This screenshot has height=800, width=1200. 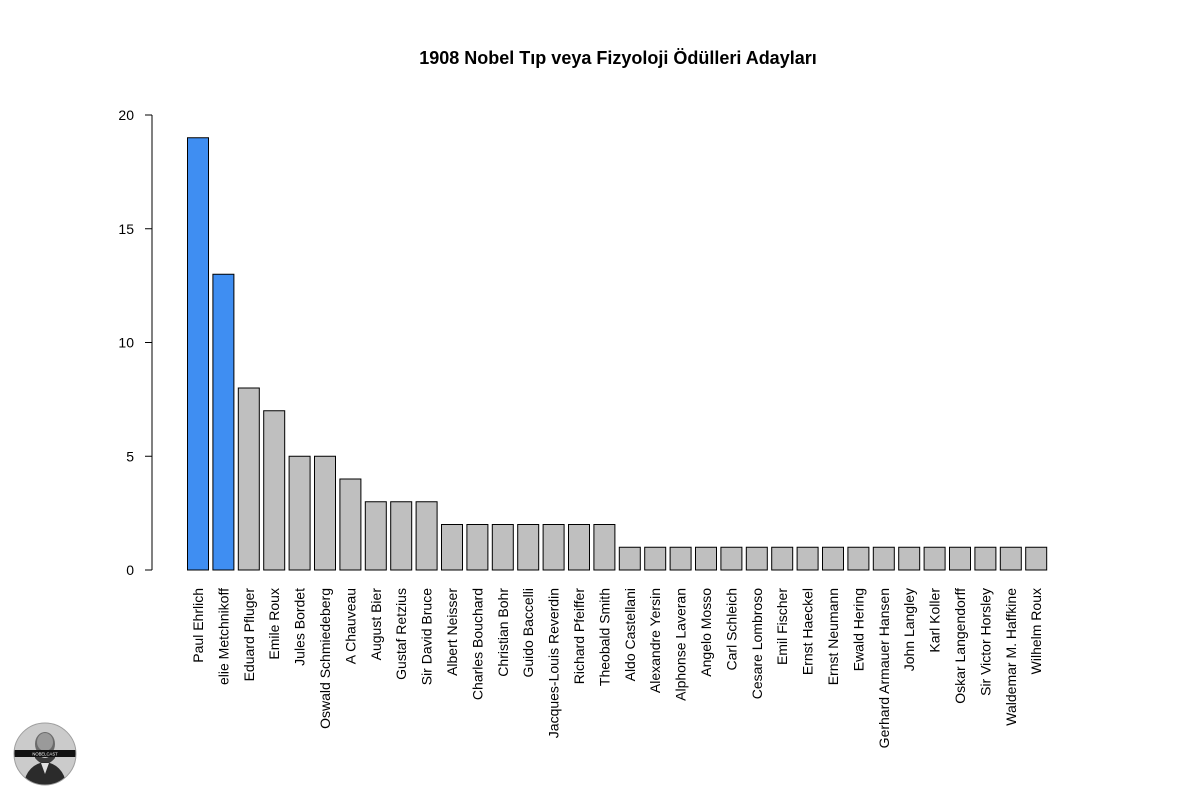 I want to click on y-tick-label: 20, so click(x=126, y=115).